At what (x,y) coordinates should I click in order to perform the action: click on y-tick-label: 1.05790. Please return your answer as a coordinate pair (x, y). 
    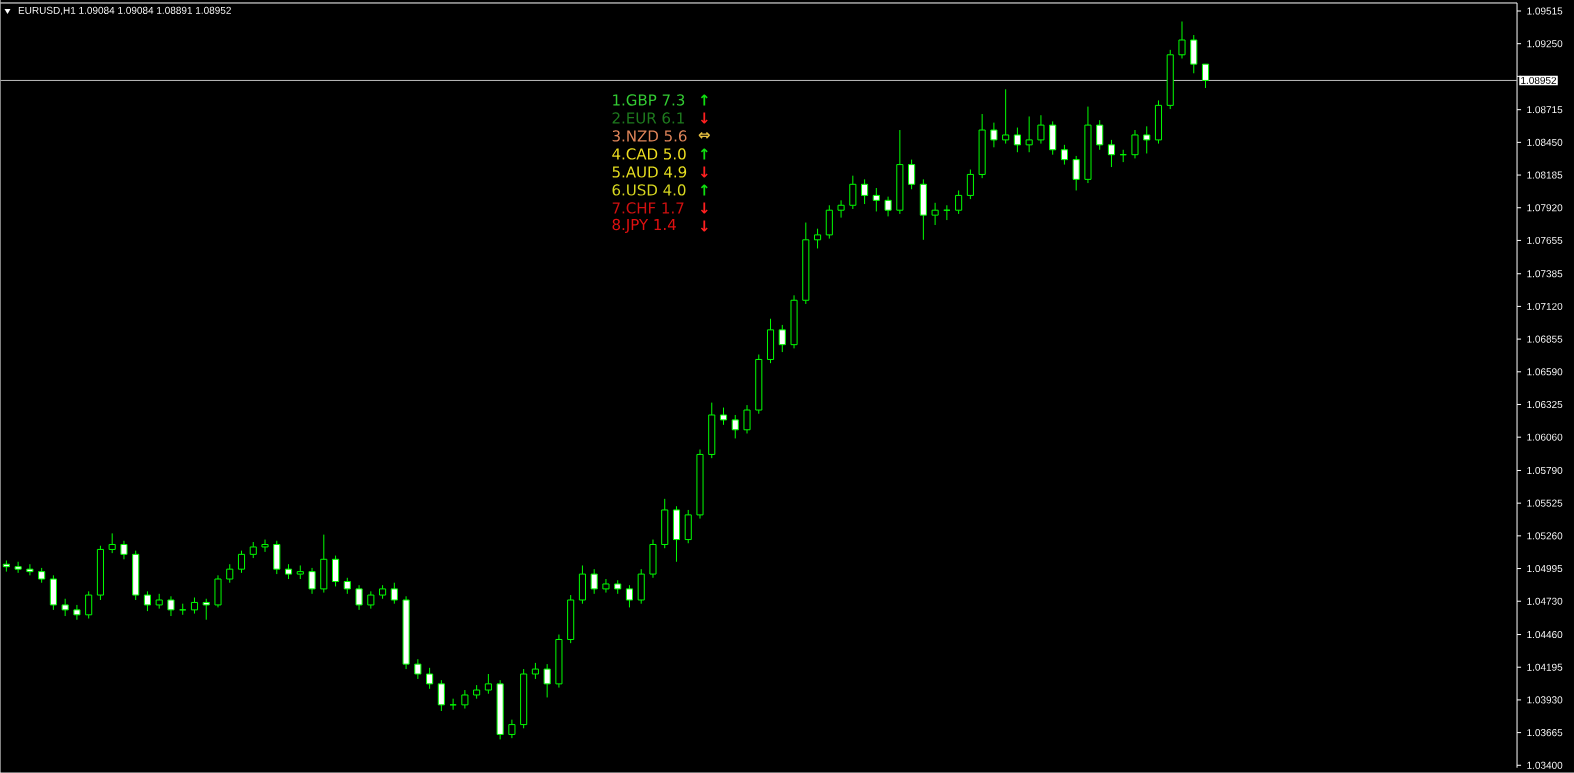
    Looking at the image, I should click on (1545, 471).